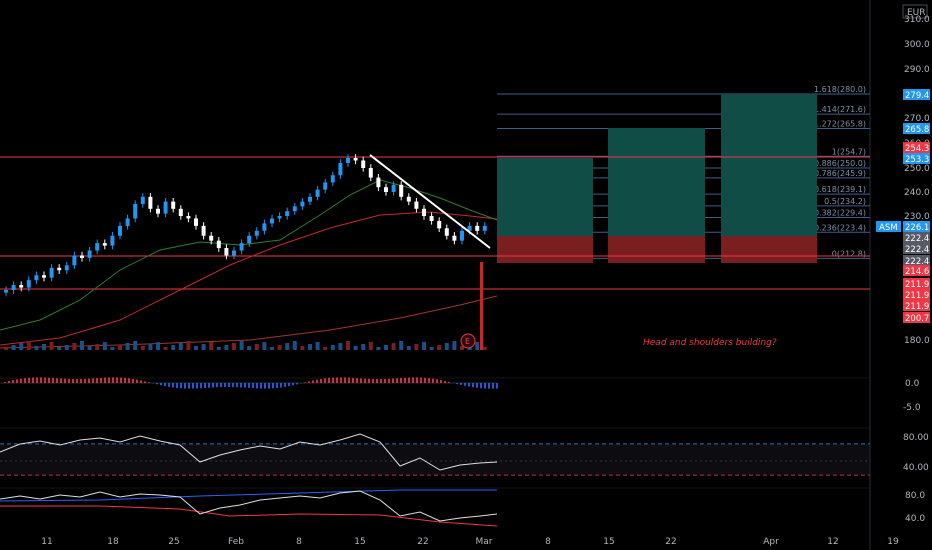  I want to click on price-badge-10: 211.9, so click(917, 296).